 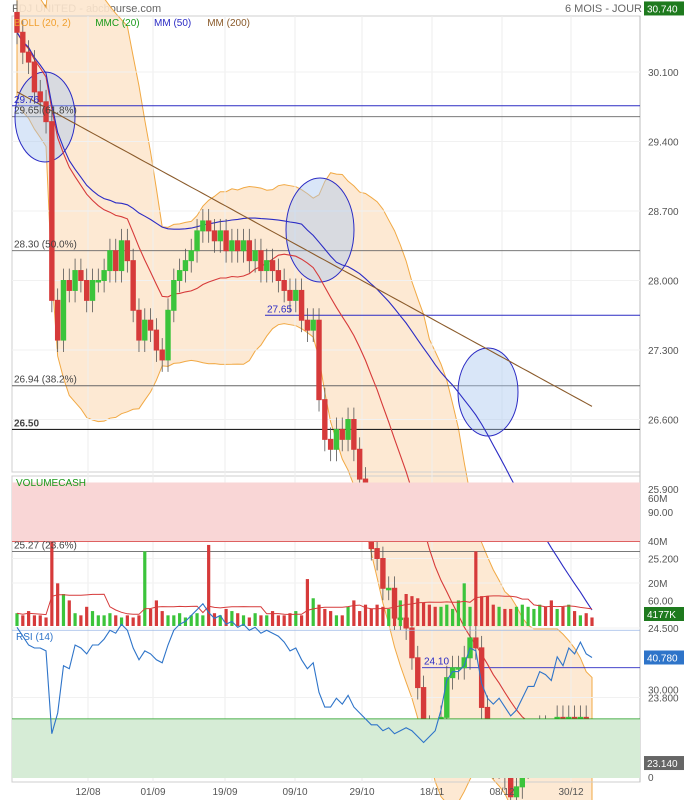 I want to click on fib-level-label: 29.76, so click(x=26, y=100).